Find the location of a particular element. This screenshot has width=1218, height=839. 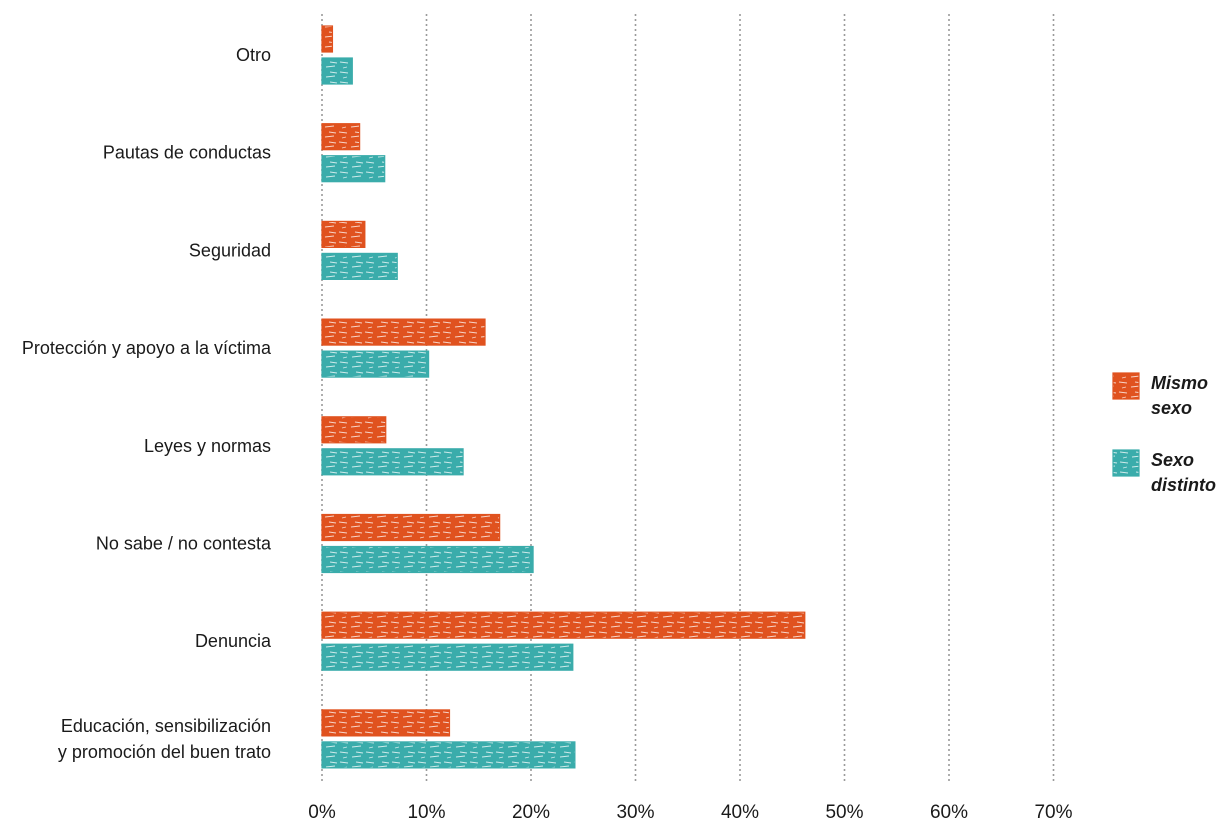

bar-sexo-distinto-no-sabe-no-contesta is located at coordinates (427, 559).